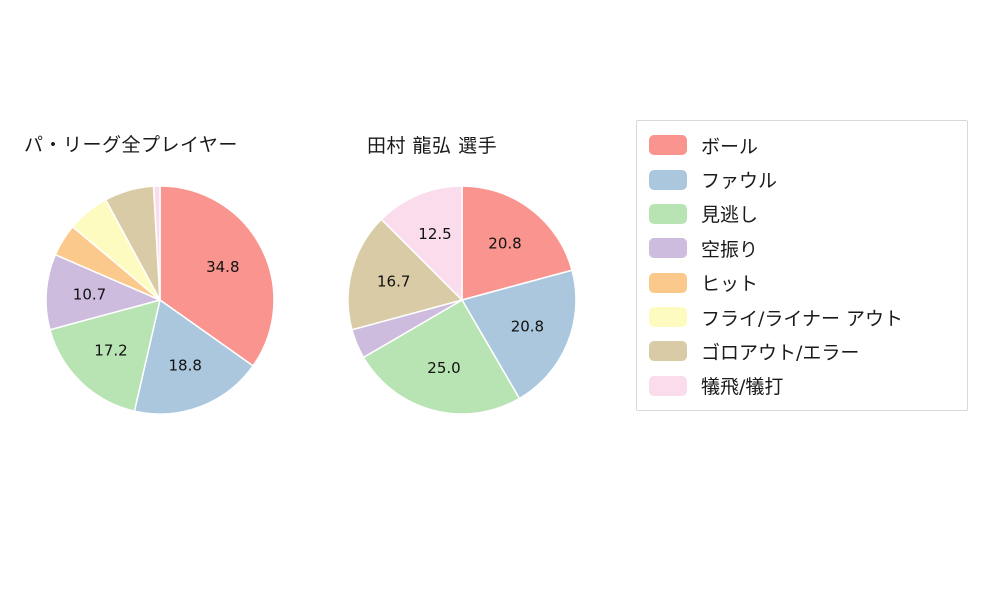 Image resolution: width=1000 pixels, height=600 pixels. What do you see at coordinates (110, 350) in the screenshot?
I see `pie-value-label: 17.2` at bounding box center [110, 350].